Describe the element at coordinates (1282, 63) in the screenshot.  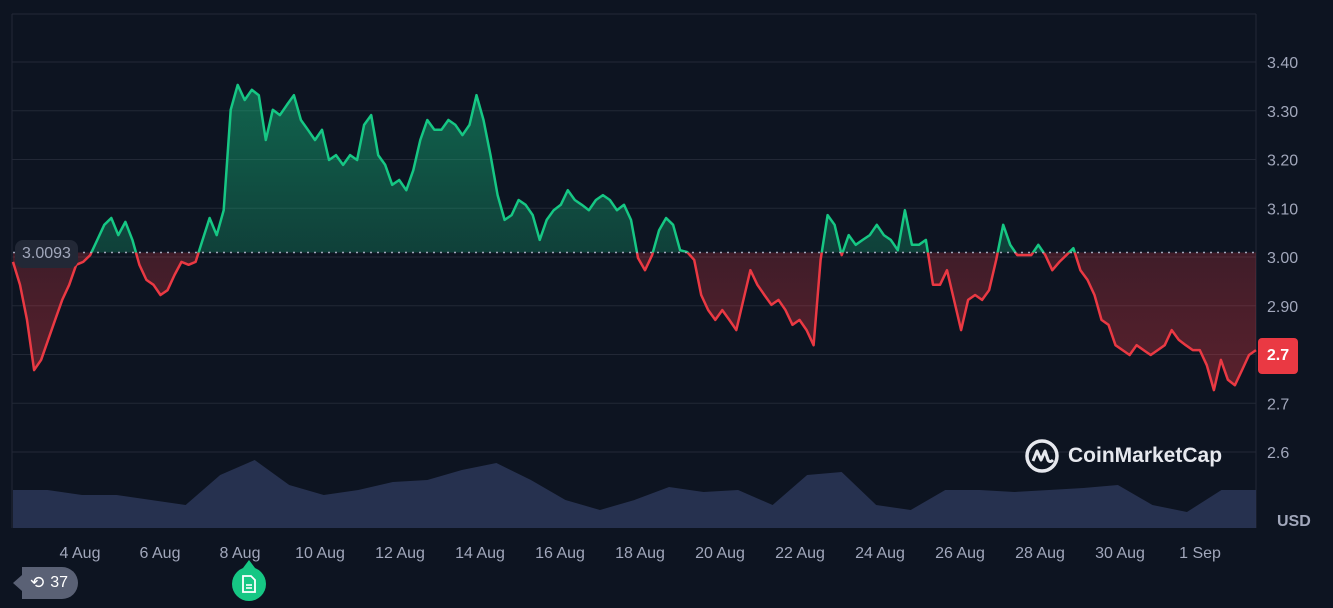
I see `y-tick-label: 3.40` at that location.